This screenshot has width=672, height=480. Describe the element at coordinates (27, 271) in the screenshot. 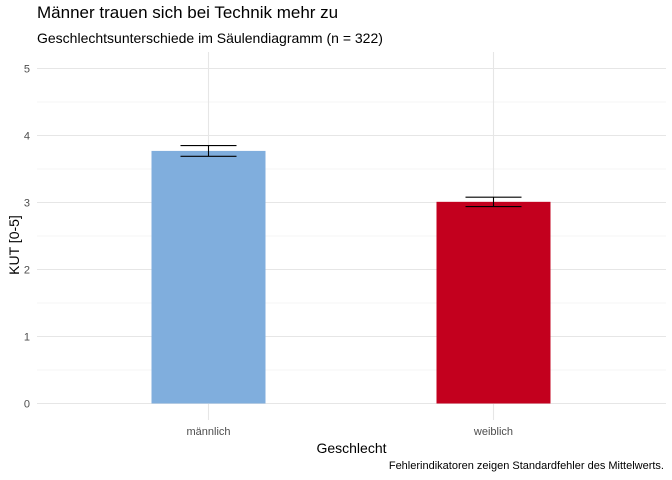

I see `y-tick-label: 2` at that location.